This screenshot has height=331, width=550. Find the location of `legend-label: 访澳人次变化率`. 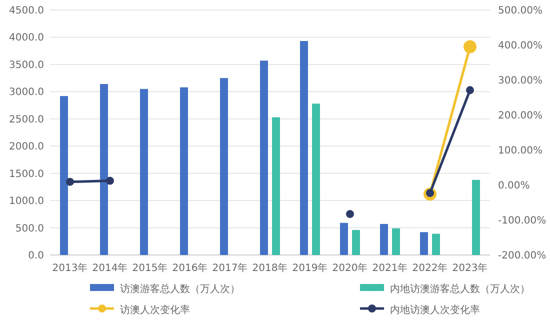

legend-label: 访澳人次变化率 is located at coordinates (155, 310).